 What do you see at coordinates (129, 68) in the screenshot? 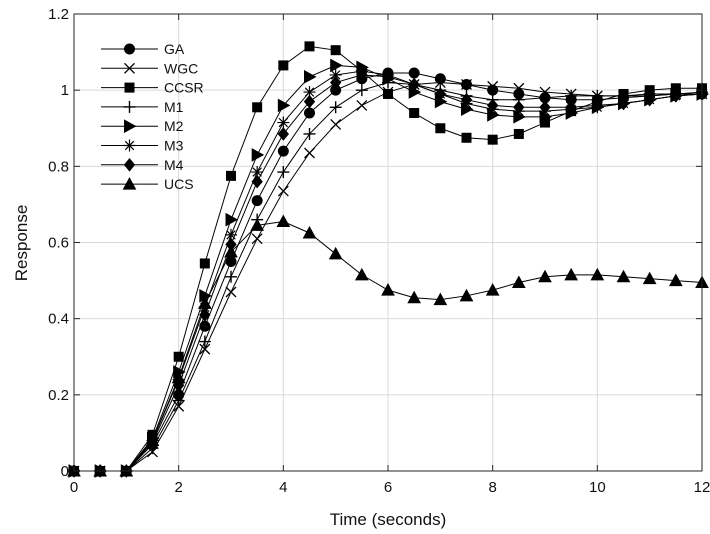
I see `legend-marker-wgc` at bounding box center [129, 68].